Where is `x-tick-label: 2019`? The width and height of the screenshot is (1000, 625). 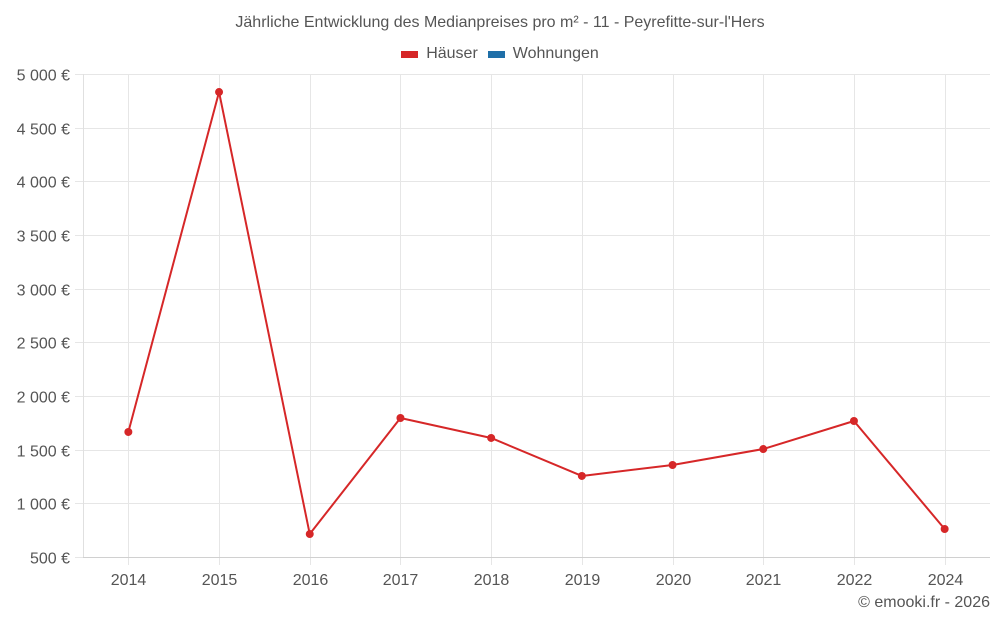 x-tick-label: 2019 is located at coordinates (583, 580).